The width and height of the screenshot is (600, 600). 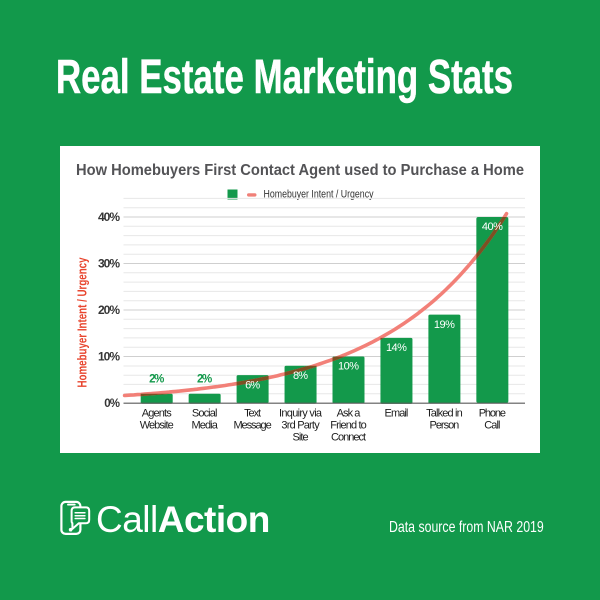 I want to click on svg-text: 8%, so click(x=300, y=376).